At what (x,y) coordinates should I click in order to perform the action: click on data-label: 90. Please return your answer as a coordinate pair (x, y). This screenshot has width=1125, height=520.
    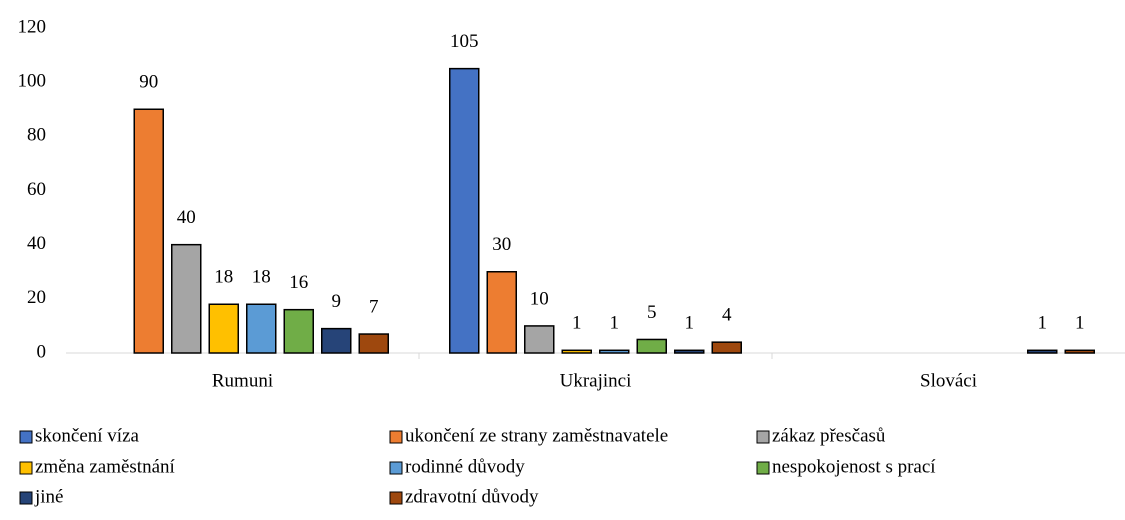
    Looking at the image, I should click on (148, 82).